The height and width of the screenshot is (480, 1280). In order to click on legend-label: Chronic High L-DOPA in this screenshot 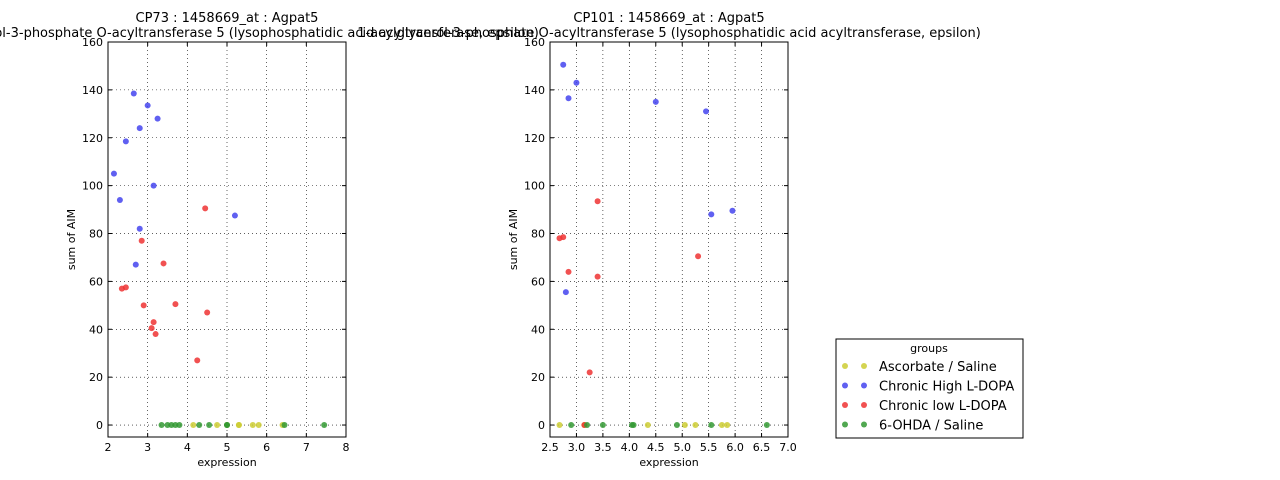, I will do `click(946, 387)`.